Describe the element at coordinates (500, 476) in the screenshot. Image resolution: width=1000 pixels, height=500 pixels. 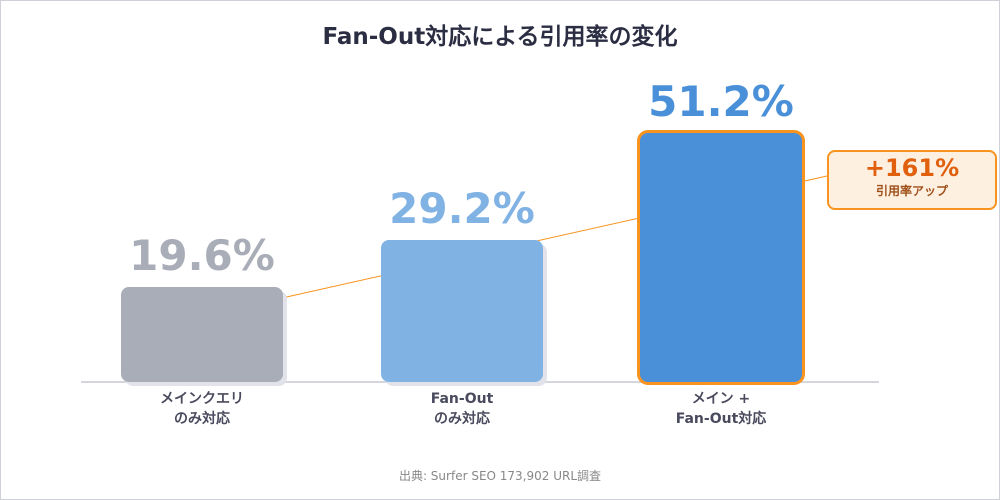
I see `source-note: 出典: Surfer SEO 173,902 URL調査` at that location.